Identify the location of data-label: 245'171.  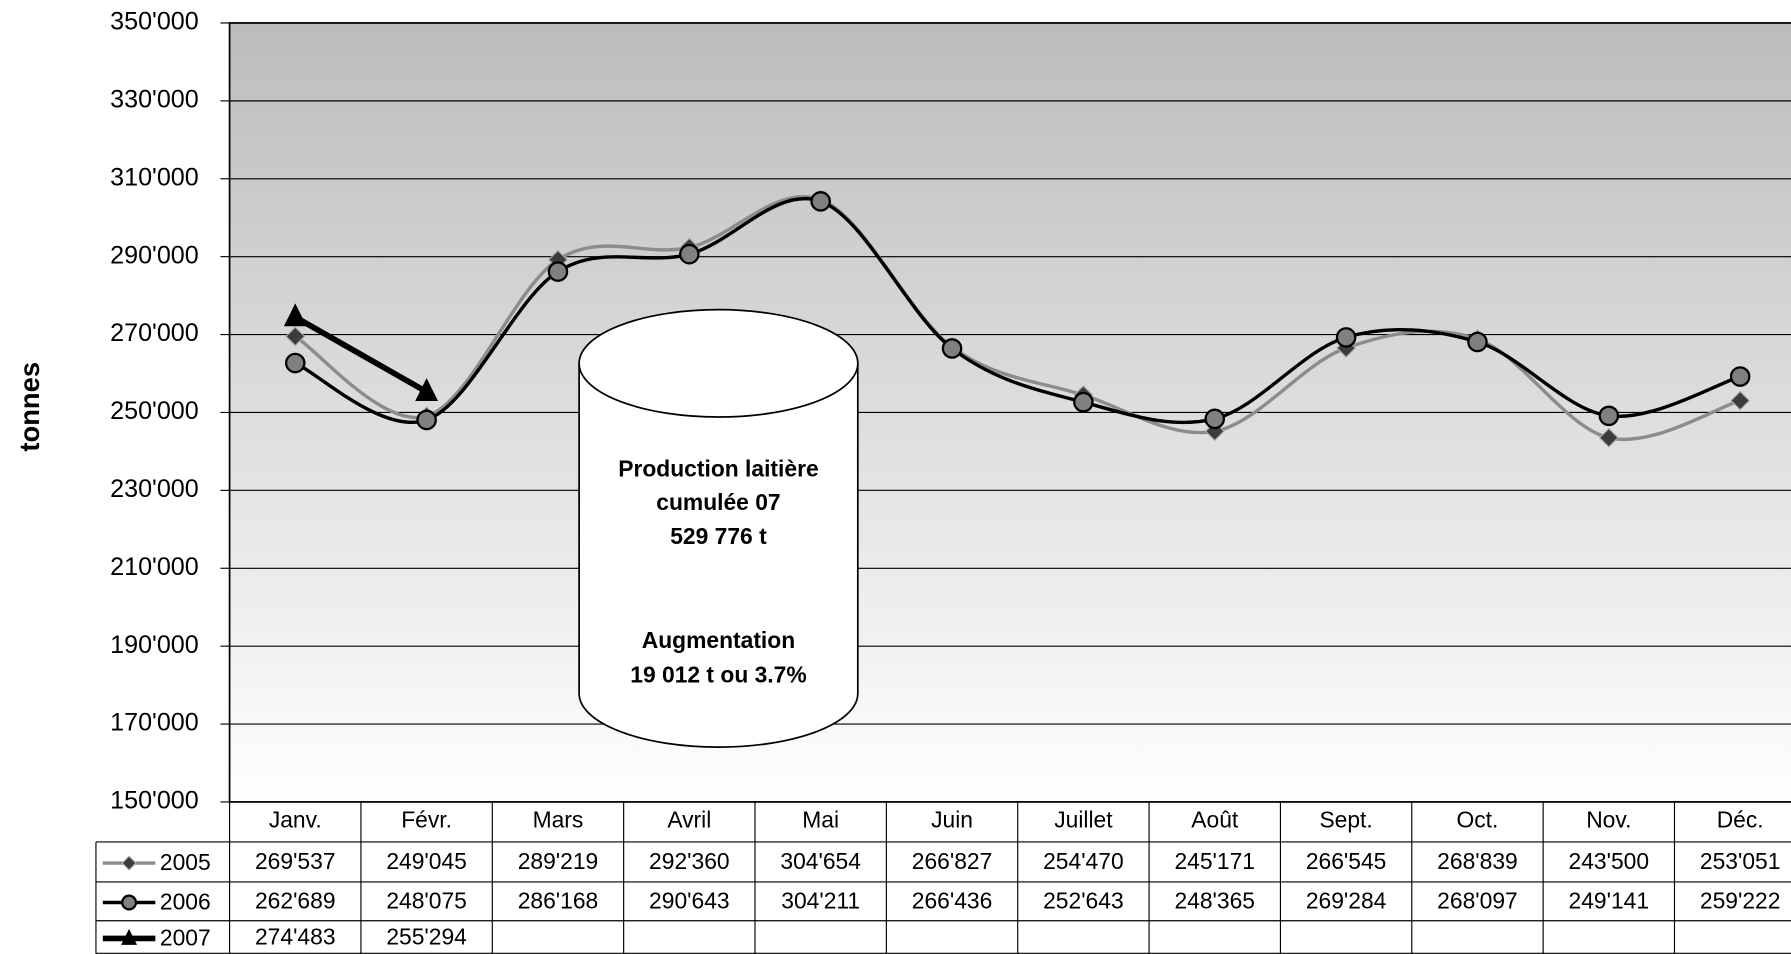
(1214, 861).